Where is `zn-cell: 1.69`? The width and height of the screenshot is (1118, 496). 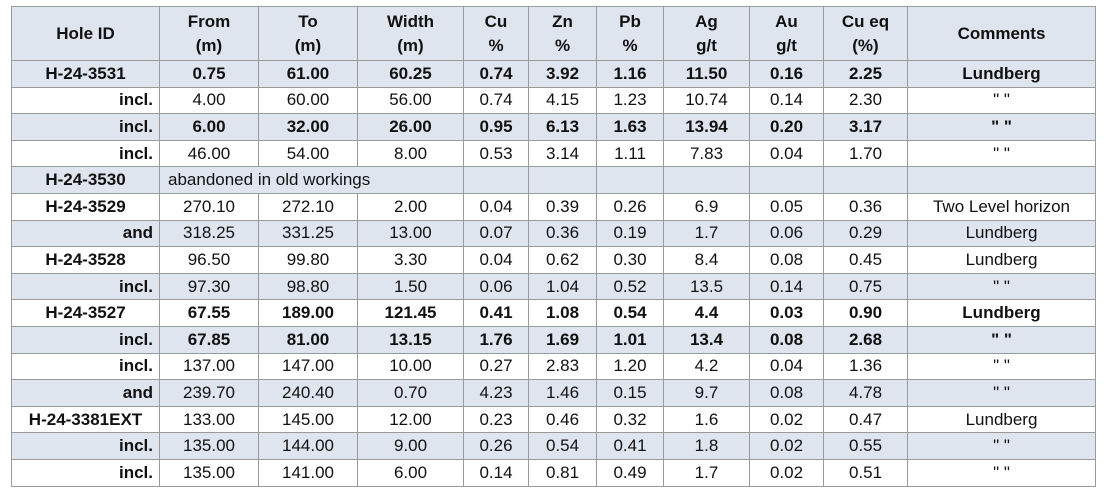 zn-cell: 1.69 is located at coordinates (562, 339).